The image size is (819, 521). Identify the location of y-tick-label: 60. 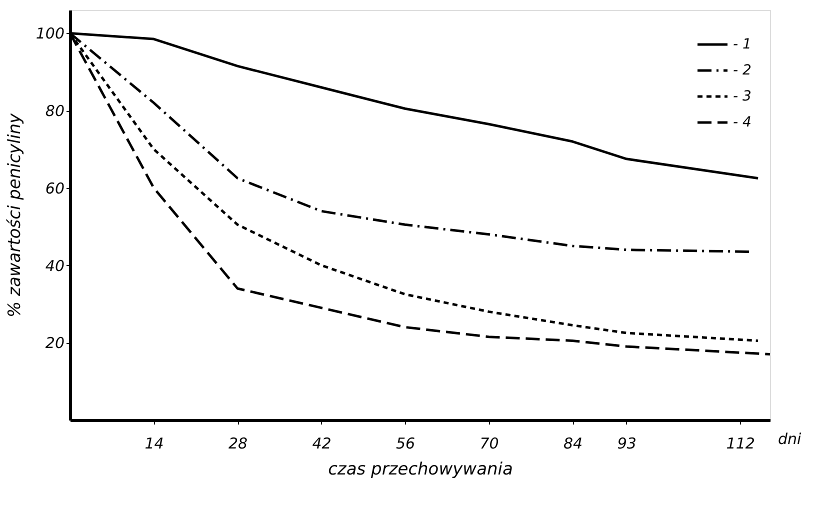
(54, 188).